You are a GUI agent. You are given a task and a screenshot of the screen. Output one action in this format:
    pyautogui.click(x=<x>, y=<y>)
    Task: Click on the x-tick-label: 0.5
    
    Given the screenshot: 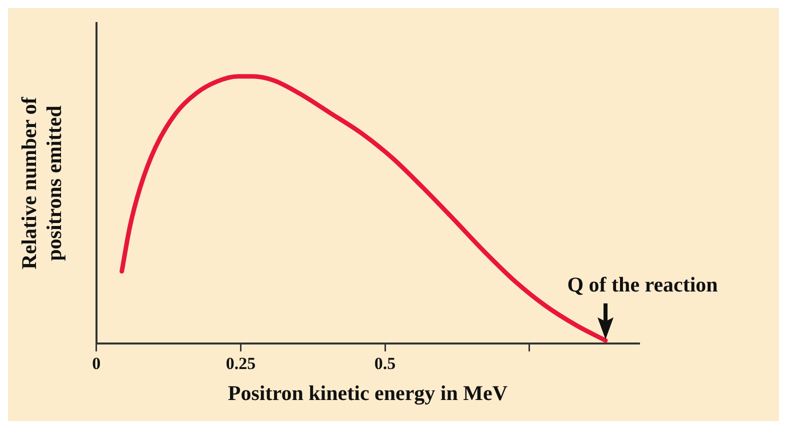 What is the action you would take?
    pyautogui.click(x=385, y=363)
    